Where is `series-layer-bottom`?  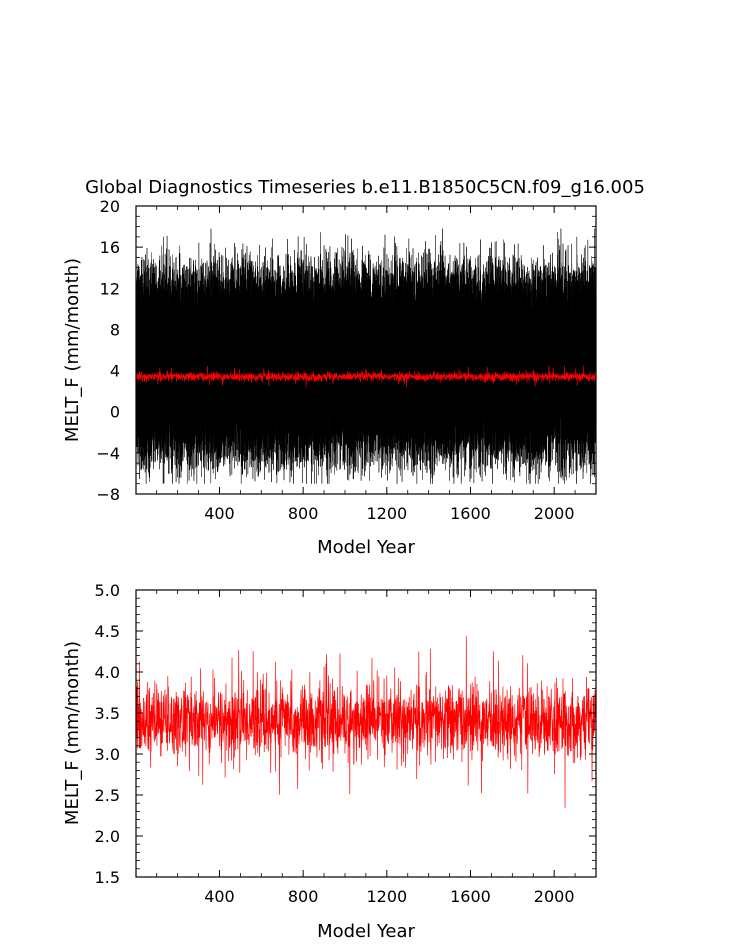 series-layer-bottom is located at coordinates (366, 722).